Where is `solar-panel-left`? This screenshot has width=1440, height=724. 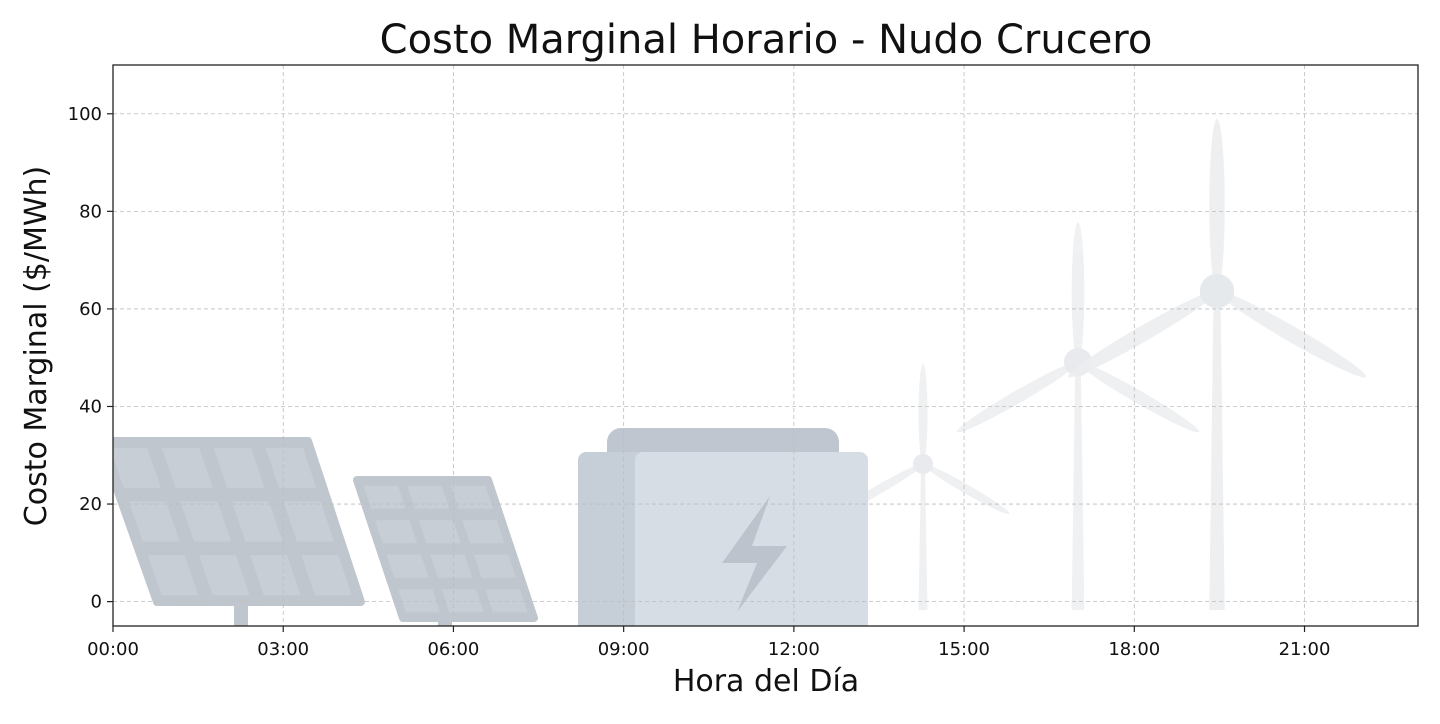
solar-panel-left is located at coordinates (239, 531).